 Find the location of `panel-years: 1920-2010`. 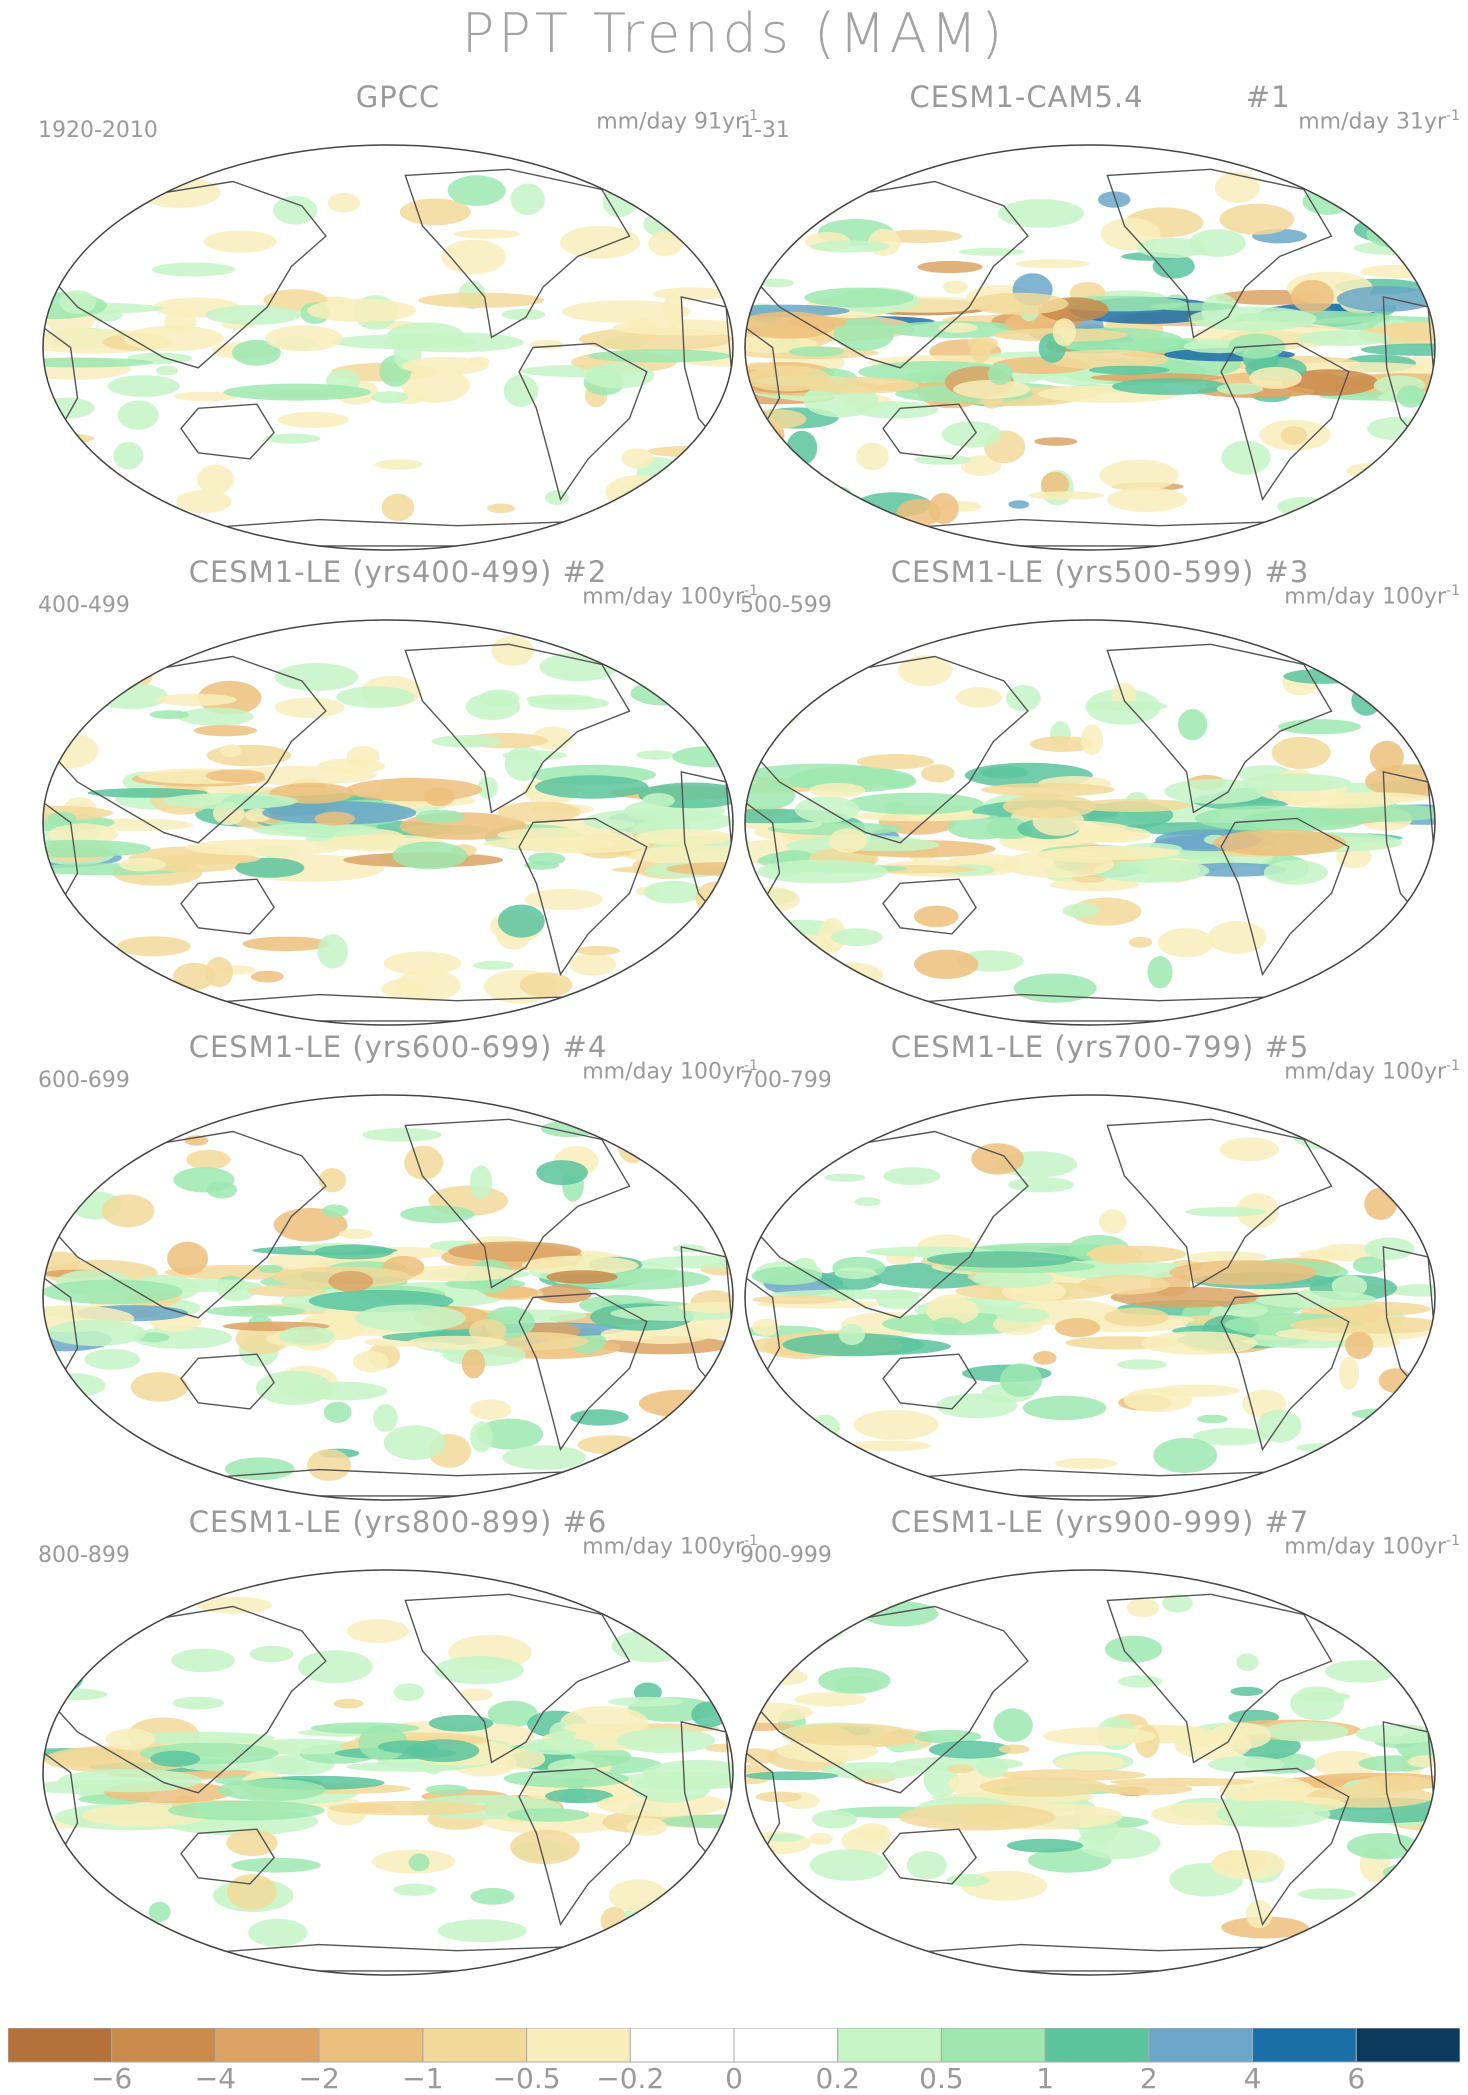

panel-years: 1920-2010 is located at coordinates (98, 130).